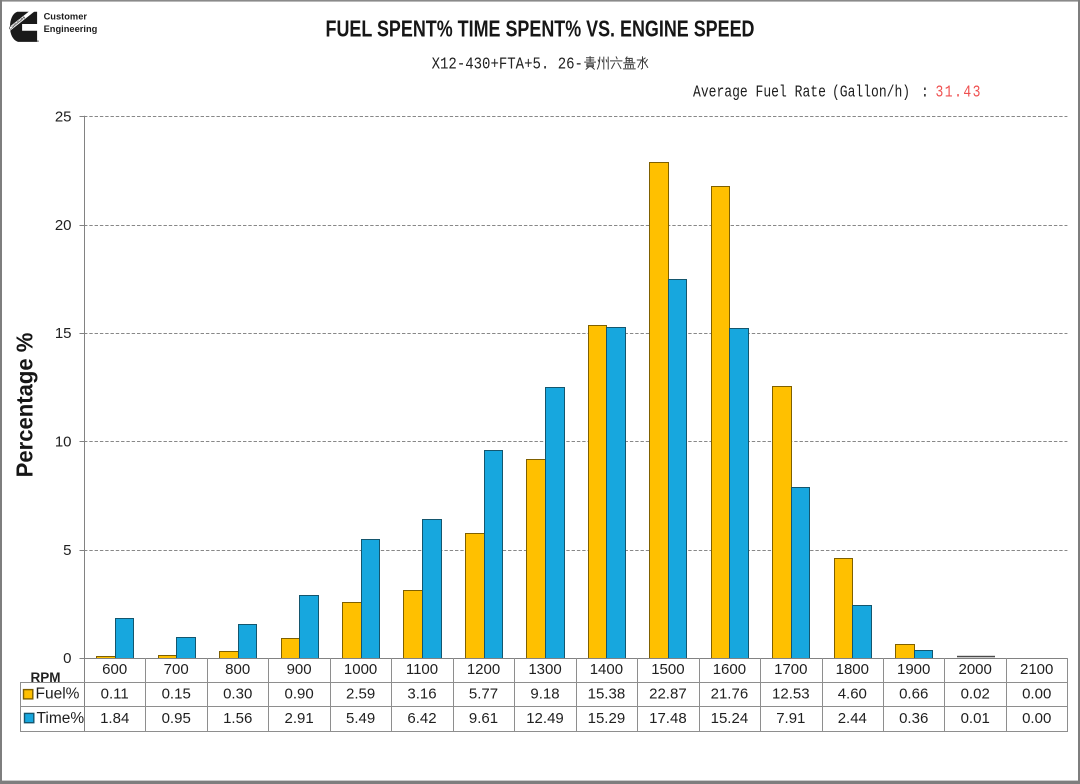  I want to click on svg-text: 0.36, so click(913, 718).